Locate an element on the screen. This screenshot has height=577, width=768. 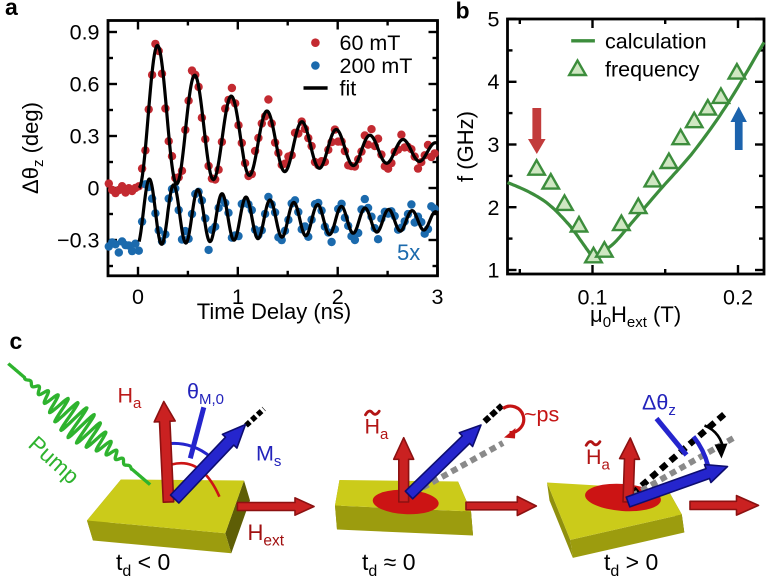
svg-text: 5 is located at coordinates (494, 20).